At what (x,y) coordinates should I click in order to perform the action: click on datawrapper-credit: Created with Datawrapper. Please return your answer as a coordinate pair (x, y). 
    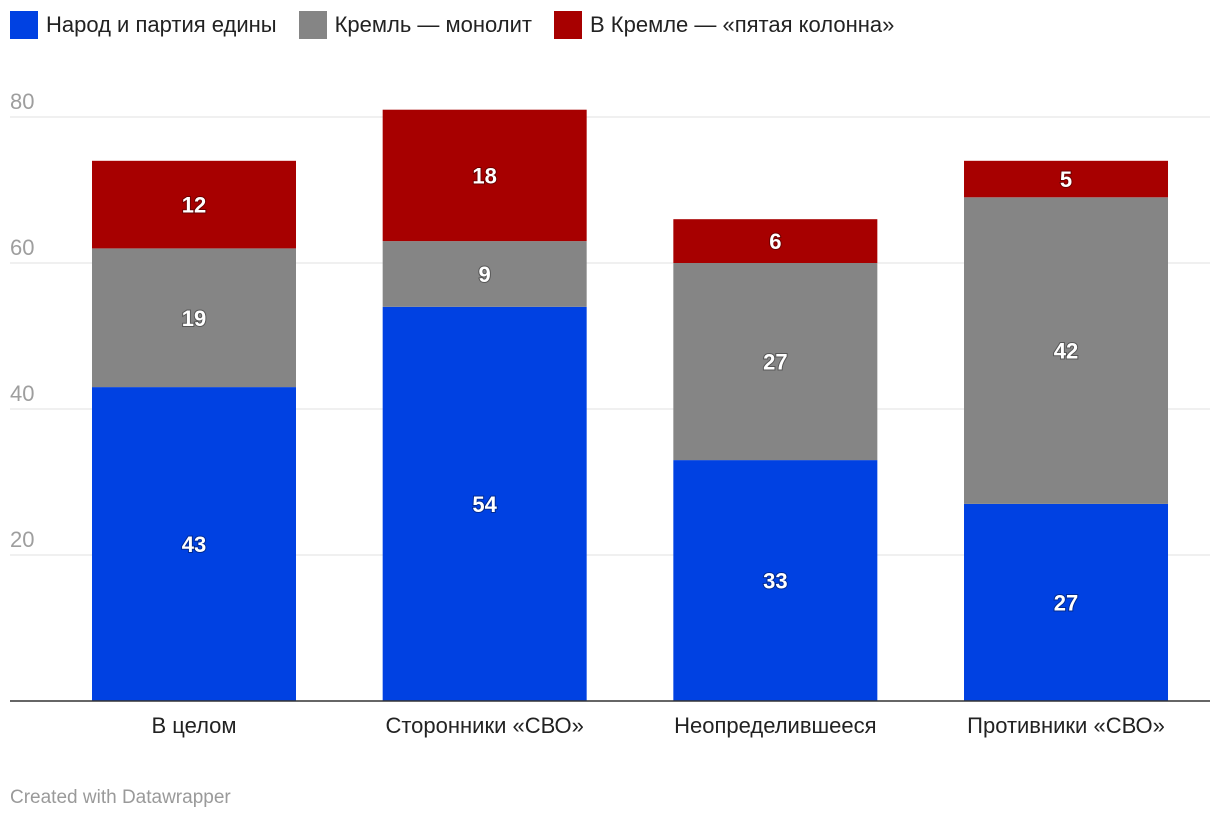
    Looking at the image, I should click on (120, 797).